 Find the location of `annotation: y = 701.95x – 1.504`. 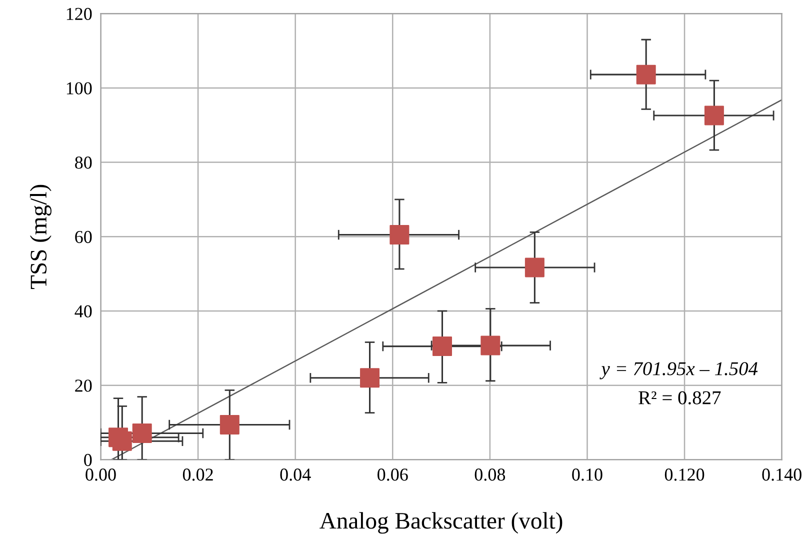

annotation: y = 701.95x – 1.504 is located at coordinates (679, 371).